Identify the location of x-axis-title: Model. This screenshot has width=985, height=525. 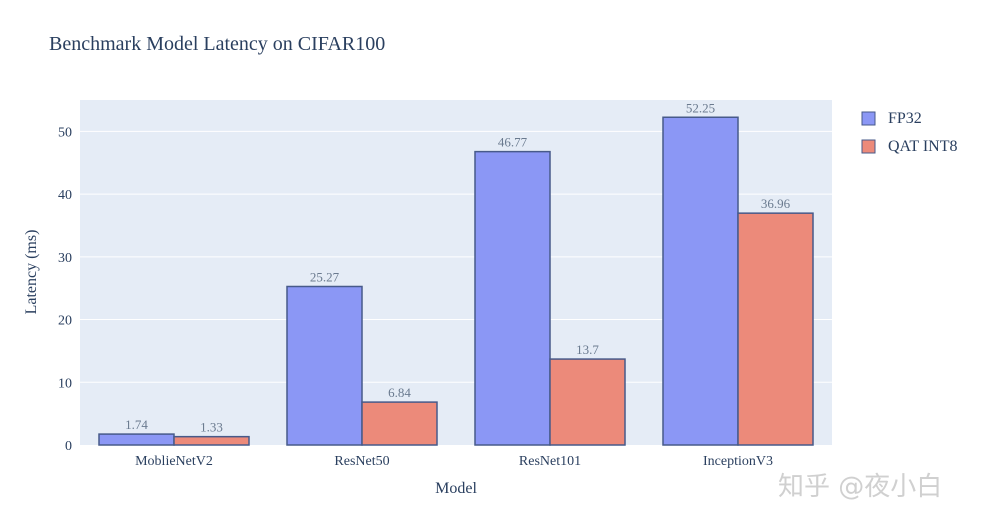
(456, 488).